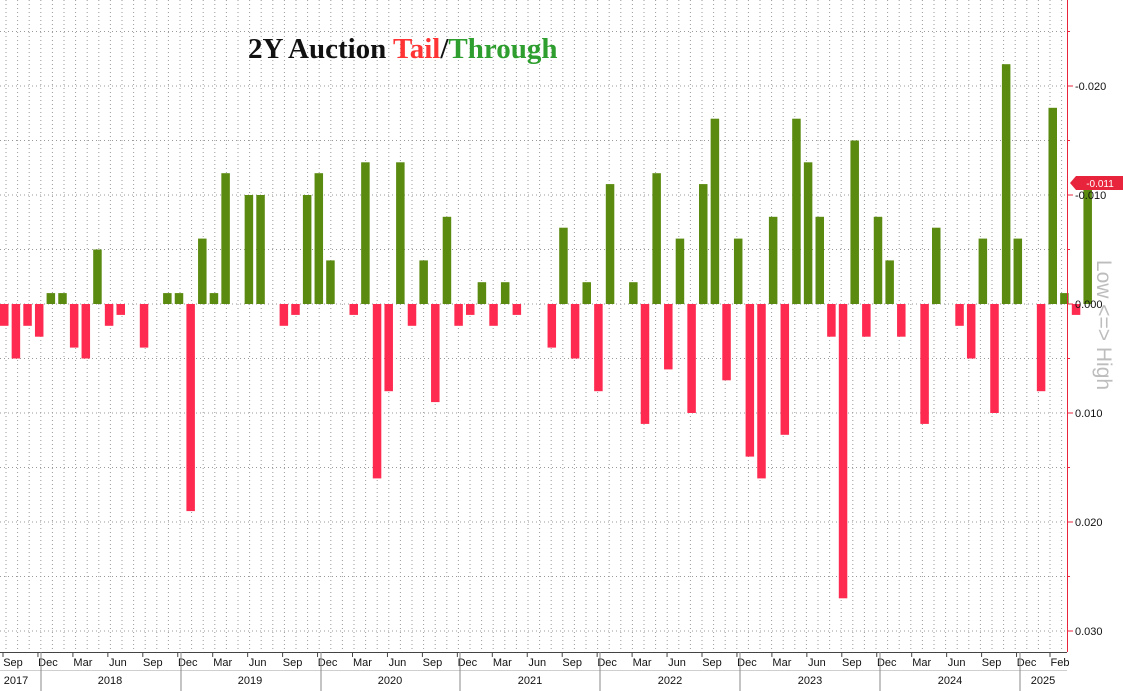 The height and width of the screenshot is (691, 1123). Describe the element at coordinates (1090, 196) in the screenshot. I see `y-tick-label: -0.010` at that location.